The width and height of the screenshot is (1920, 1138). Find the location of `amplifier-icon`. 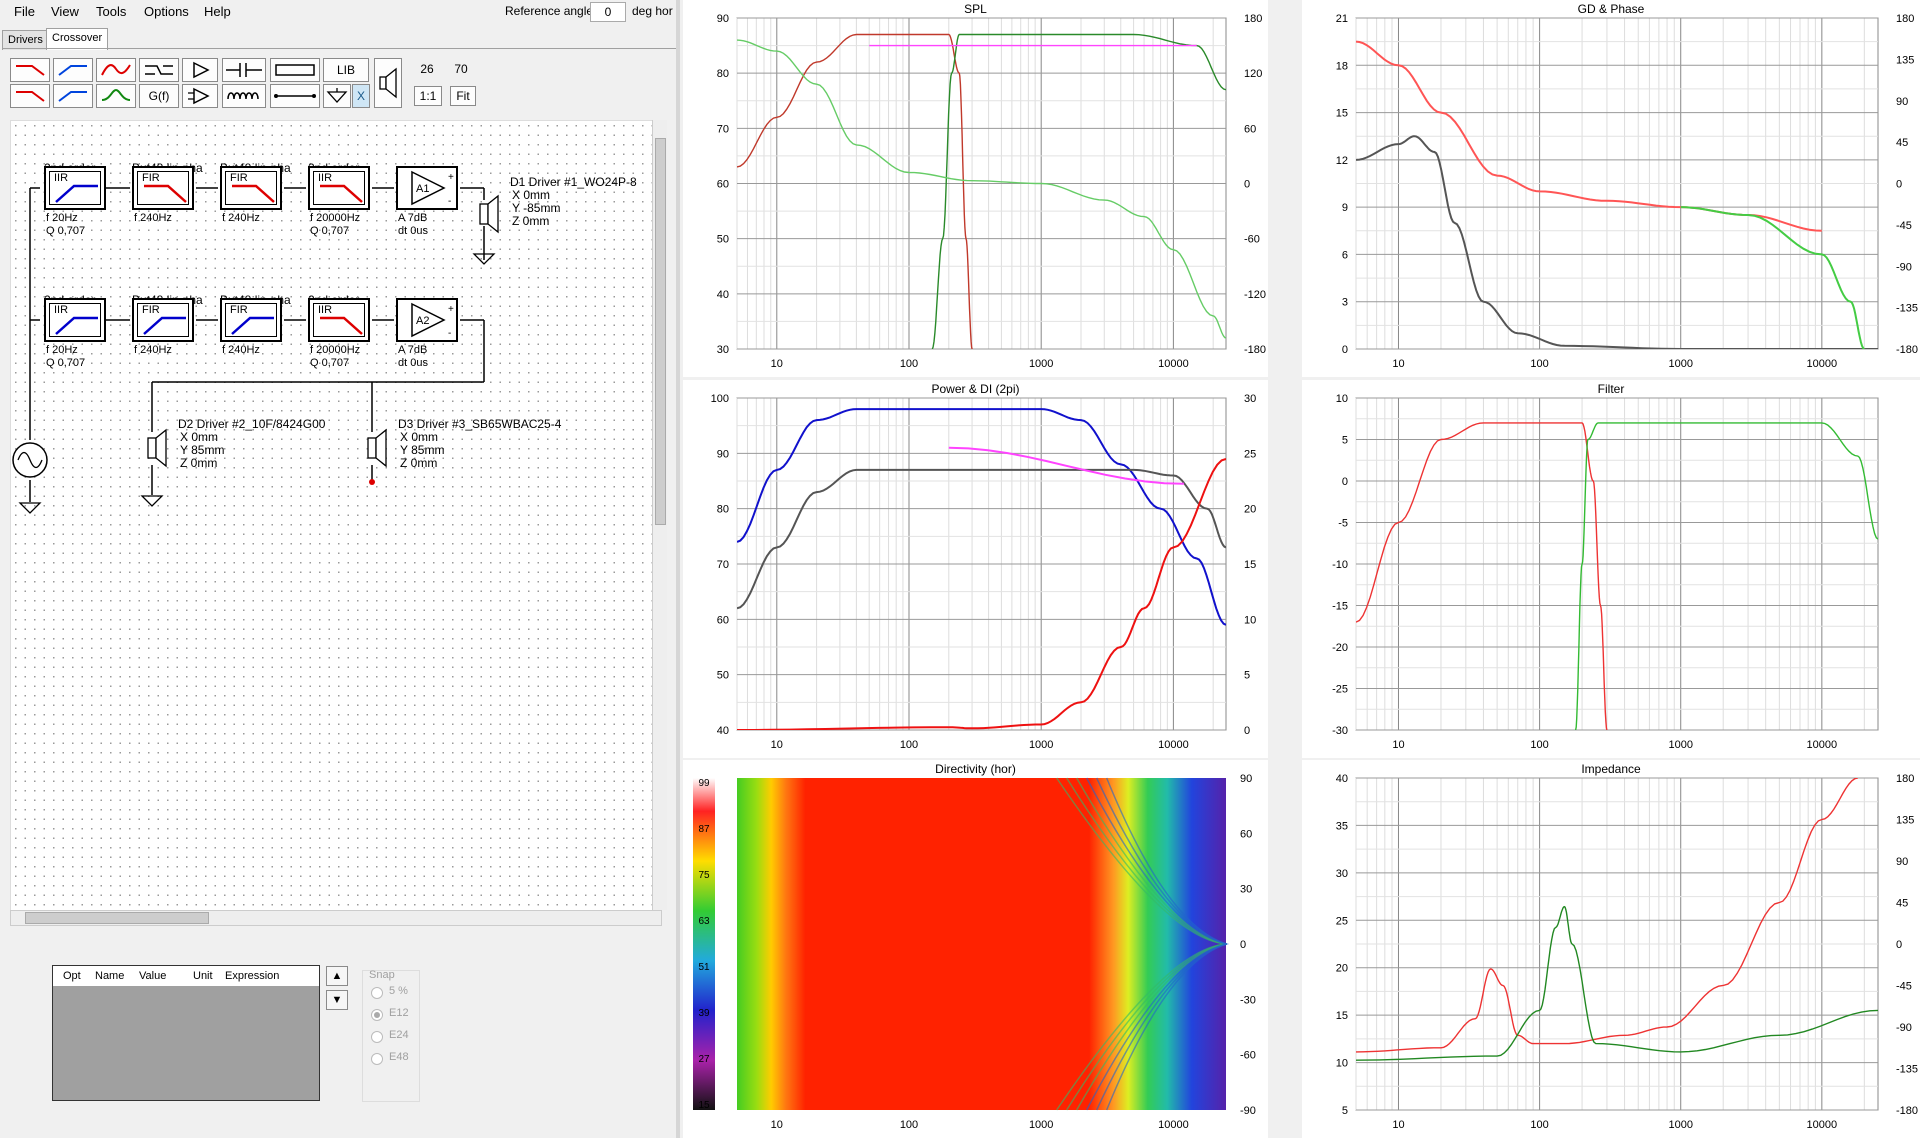

amplifier-icon is located at coordinates (200, 70).